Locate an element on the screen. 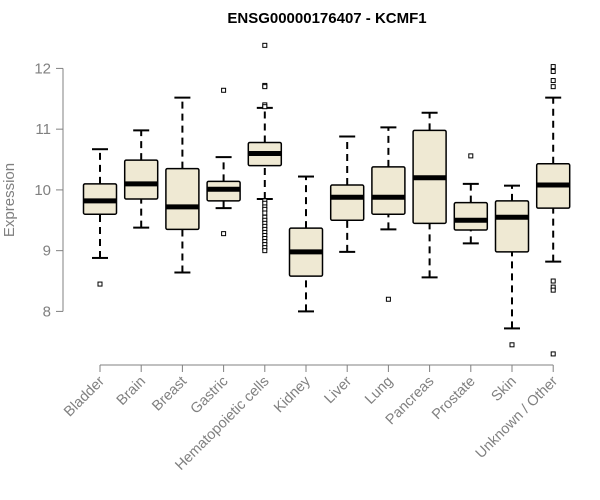 The image size is (600, 500). y-tick-label: 10 is located at coordinates (42, 190).